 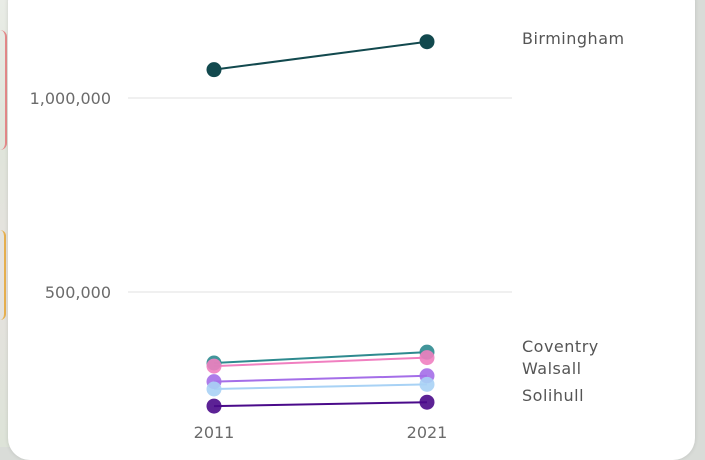 What do you see at coordinates (553, 395) in the screenshot?
I see `series-label-solihull: Solihull` at bounding box center [553, 395].